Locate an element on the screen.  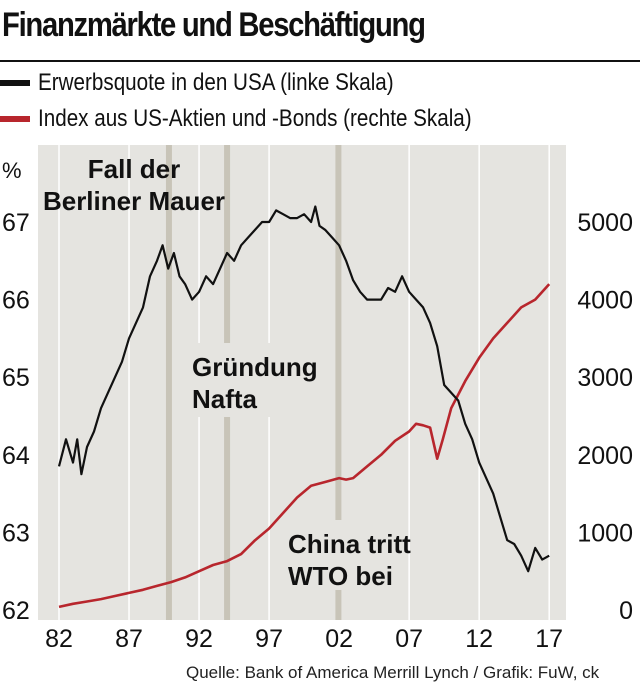
event-label-0: Berliner Mauer is located at coordinates (134, 201).